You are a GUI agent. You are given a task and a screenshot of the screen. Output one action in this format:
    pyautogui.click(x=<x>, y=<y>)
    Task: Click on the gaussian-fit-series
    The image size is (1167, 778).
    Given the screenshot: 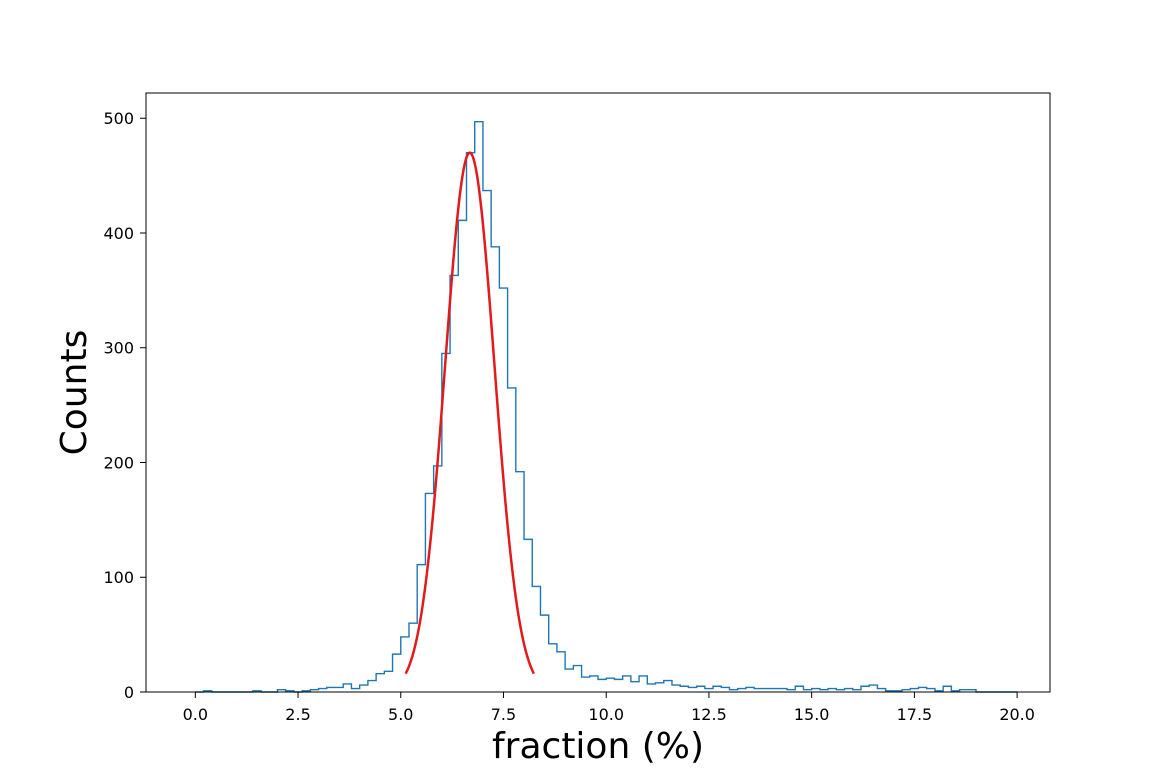 What is the action you would take?
    pyautogui.click(x=470, y=413)
    